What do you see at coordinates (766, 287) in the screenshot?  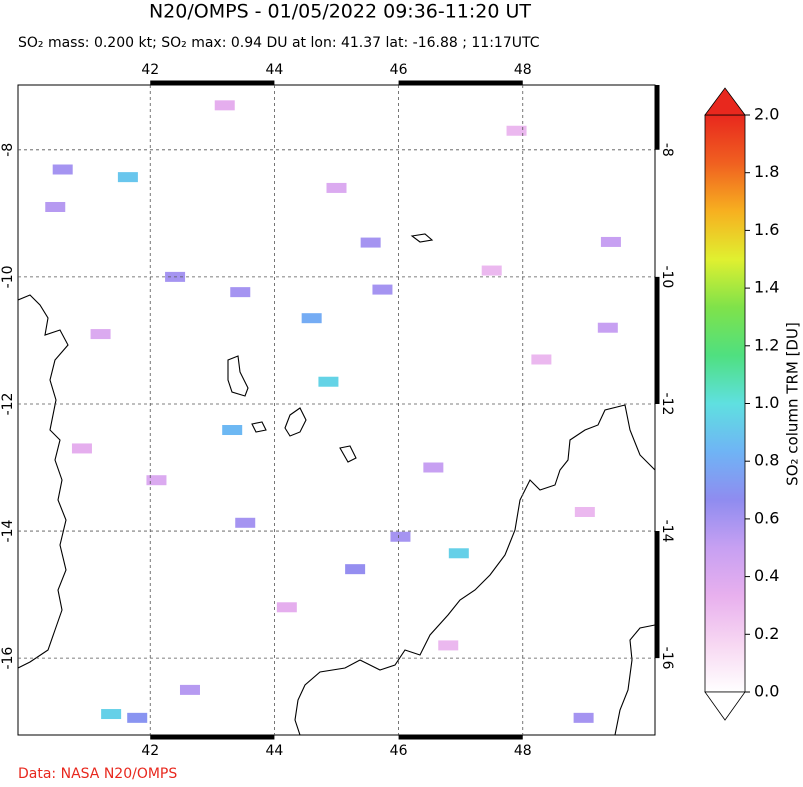 I see `colorbar-tick-label: 1.4` at bounding box center [766, 287].